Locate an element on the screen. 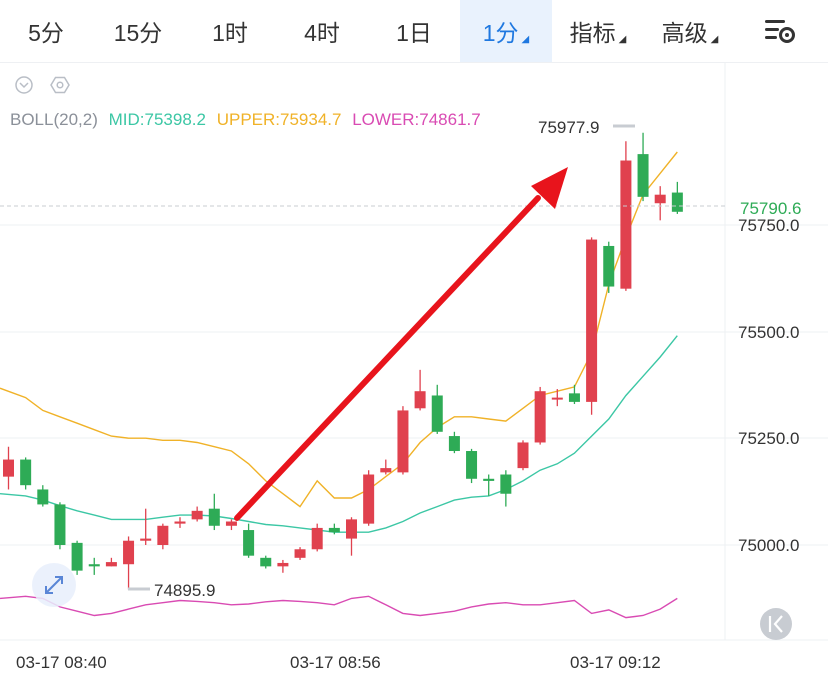 This screenshot has height=692, width=828. tab-label: 4时 is located at coordinates (322, 33).